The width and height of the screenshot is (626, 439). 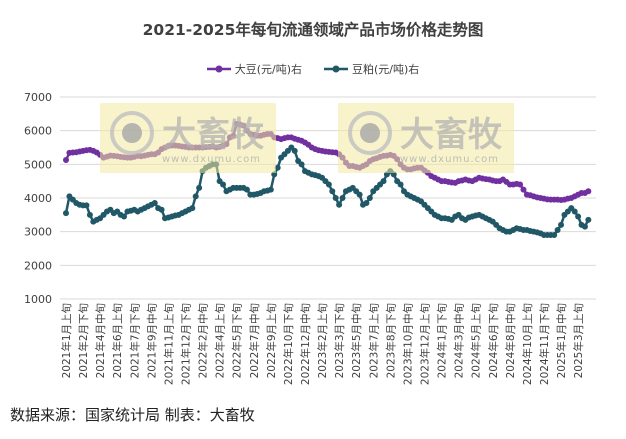 I want to click on x-tick-label: 2023年8月下旬, so click(x=390, y=340).